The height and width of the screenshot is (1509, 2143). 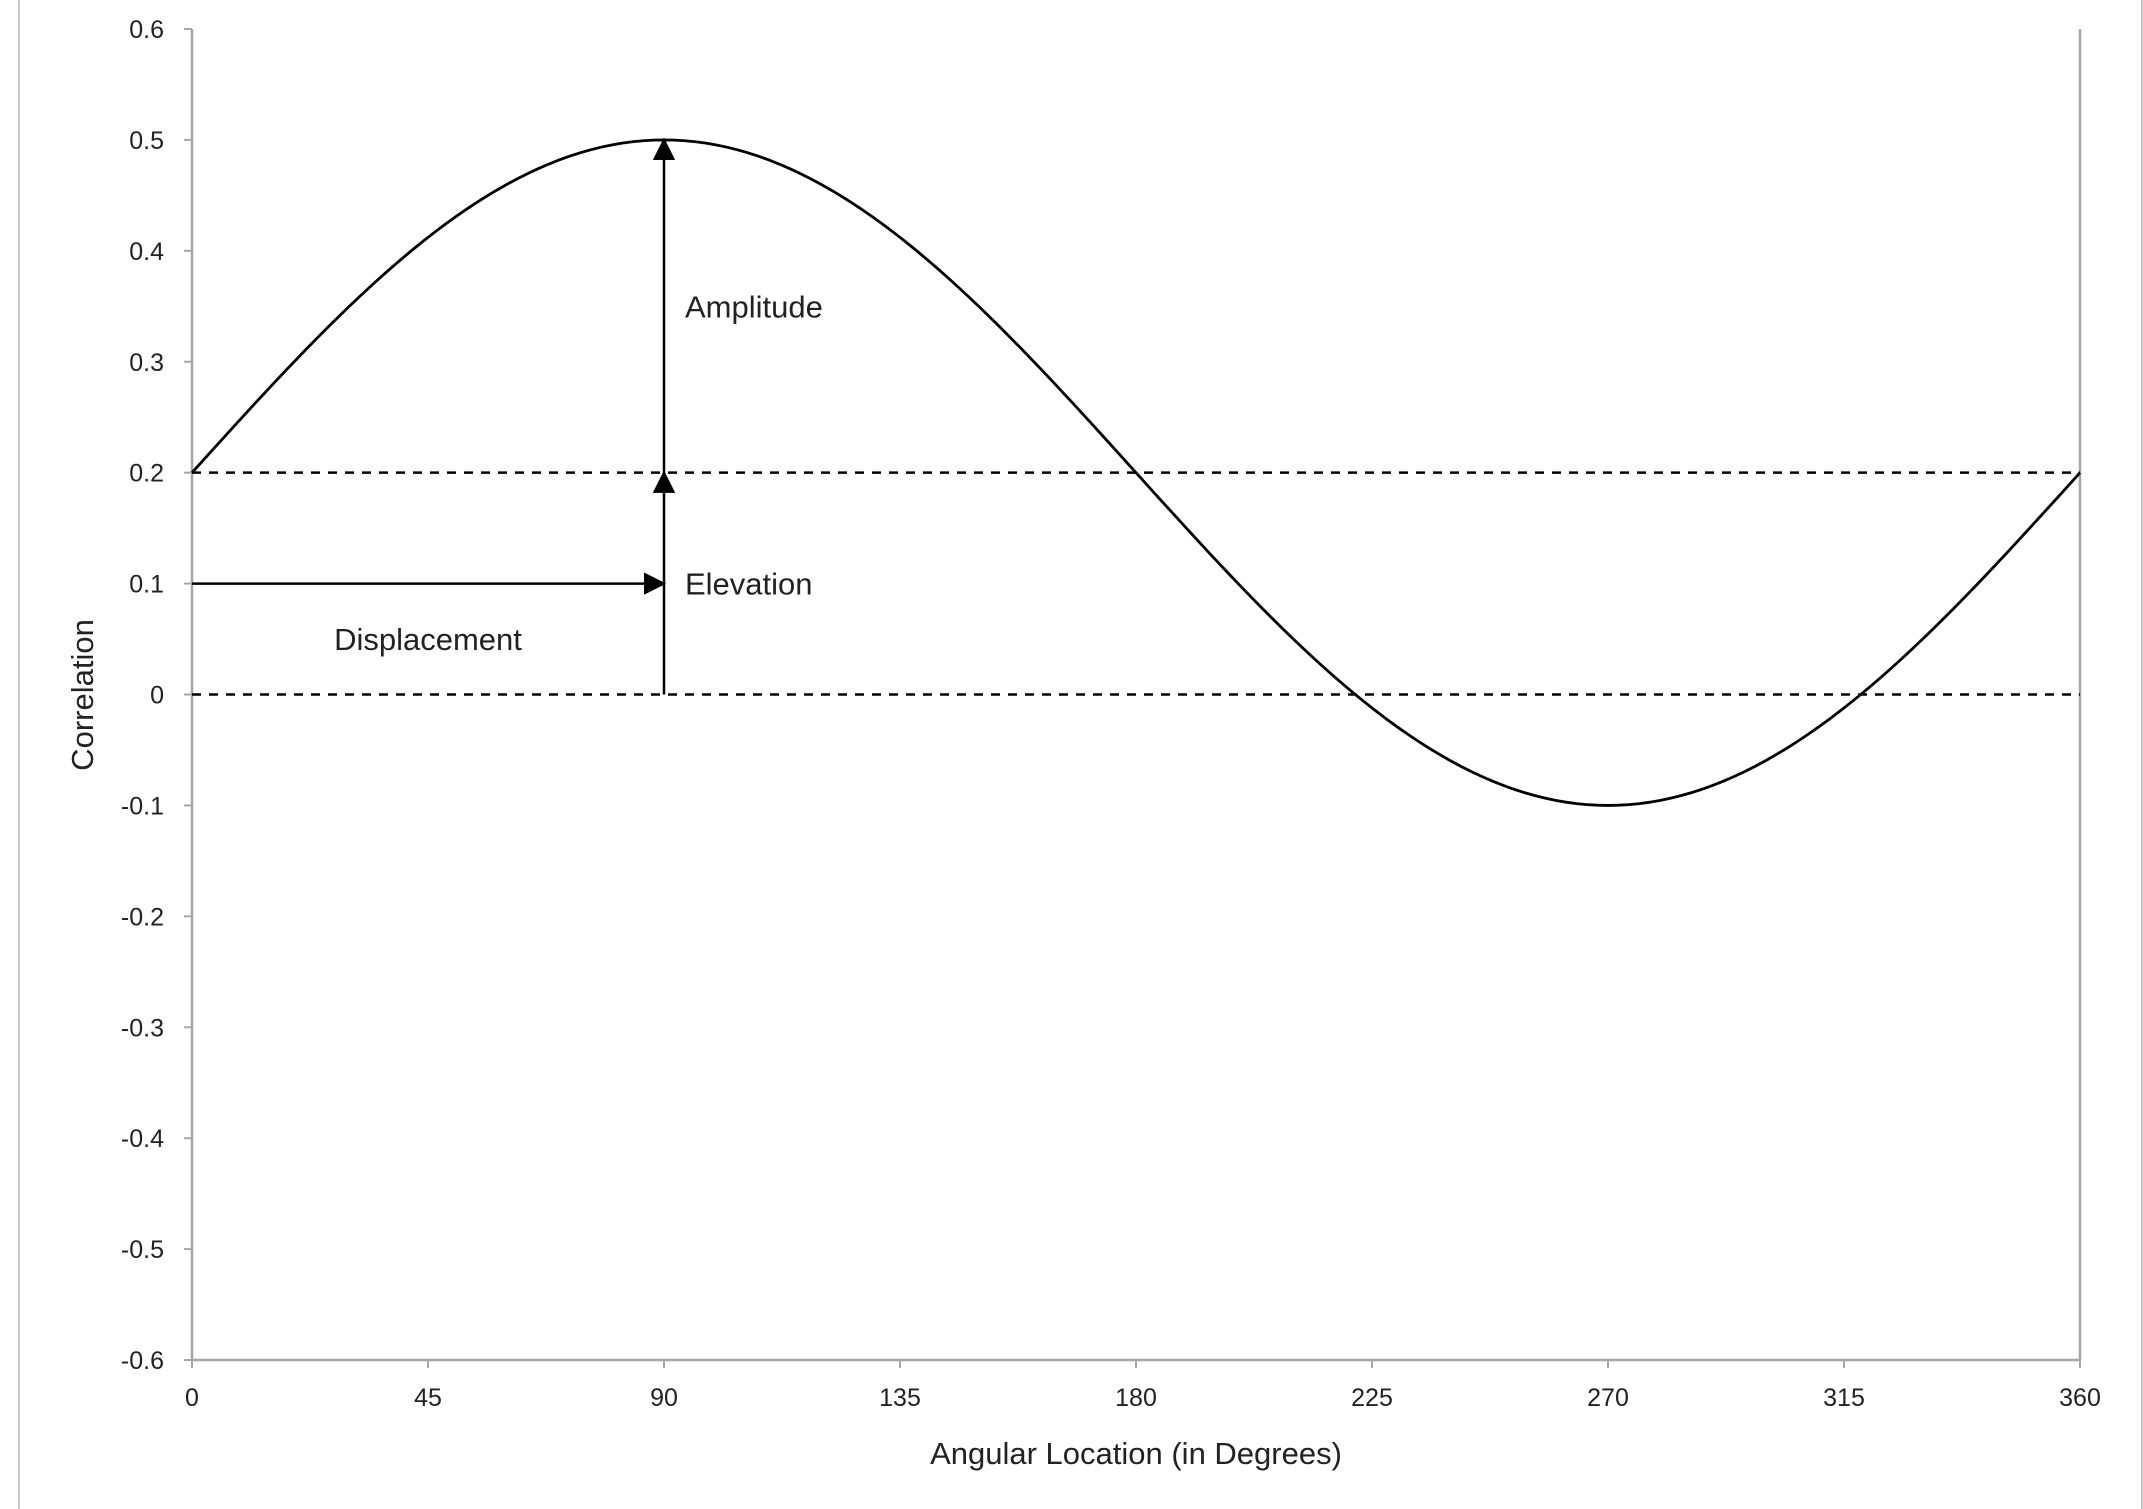 What do you see at coordinates (146, 585) in the screenshot?
I see `y-tick-label: 0.1` at bounding box center [146, 585].